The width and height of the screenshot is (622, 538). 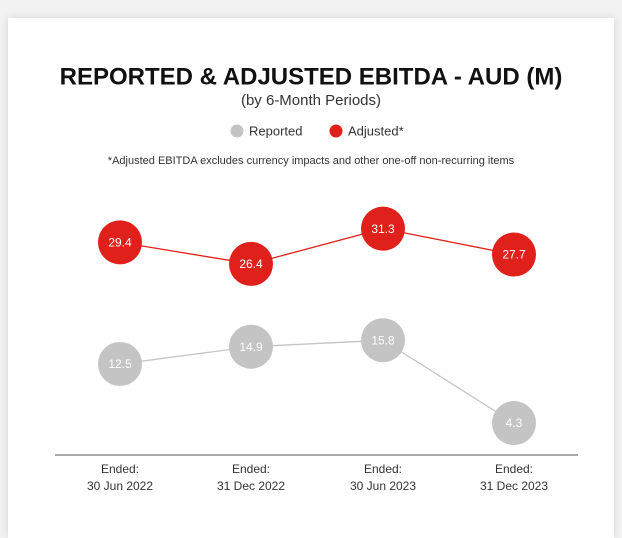 I want to click on x-tick-line: 31 Dec 2022, so click(x=251, y=486).